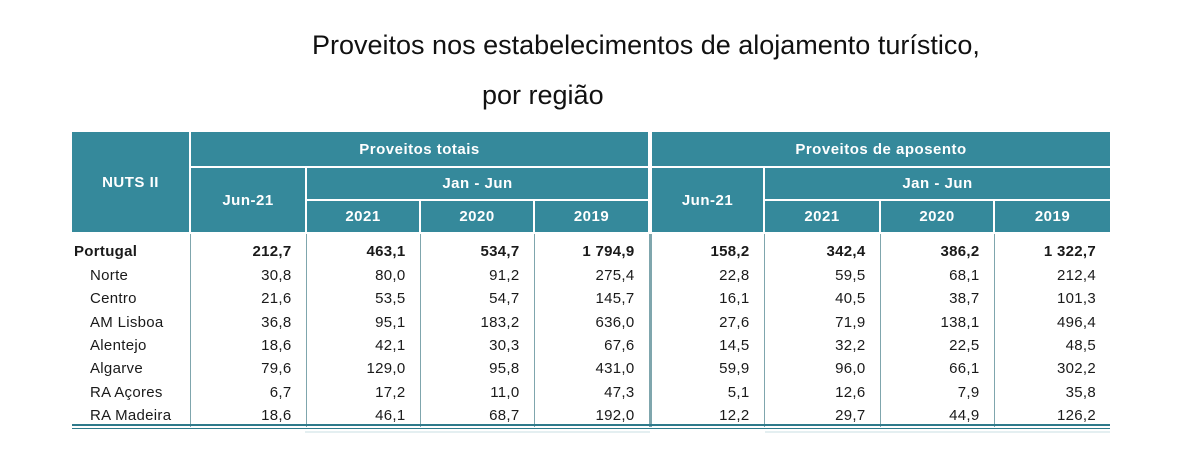  What do you see at coordinates (1052, 369) in the screenshot?
I see `cell: 302,2` at bounding box center [1052, 369].